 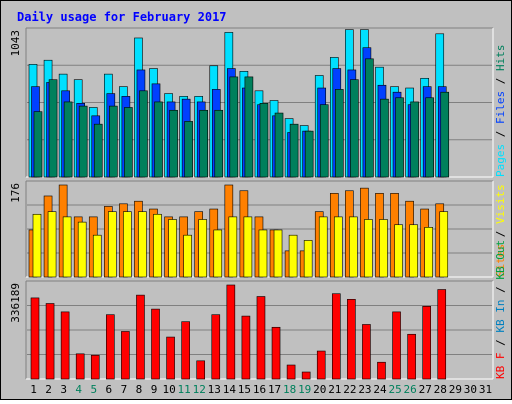 What do you see at coordinates (33, 389) in the screenshot?
I see `x-tick-day-1: 1` at bounding box center [33, 389].